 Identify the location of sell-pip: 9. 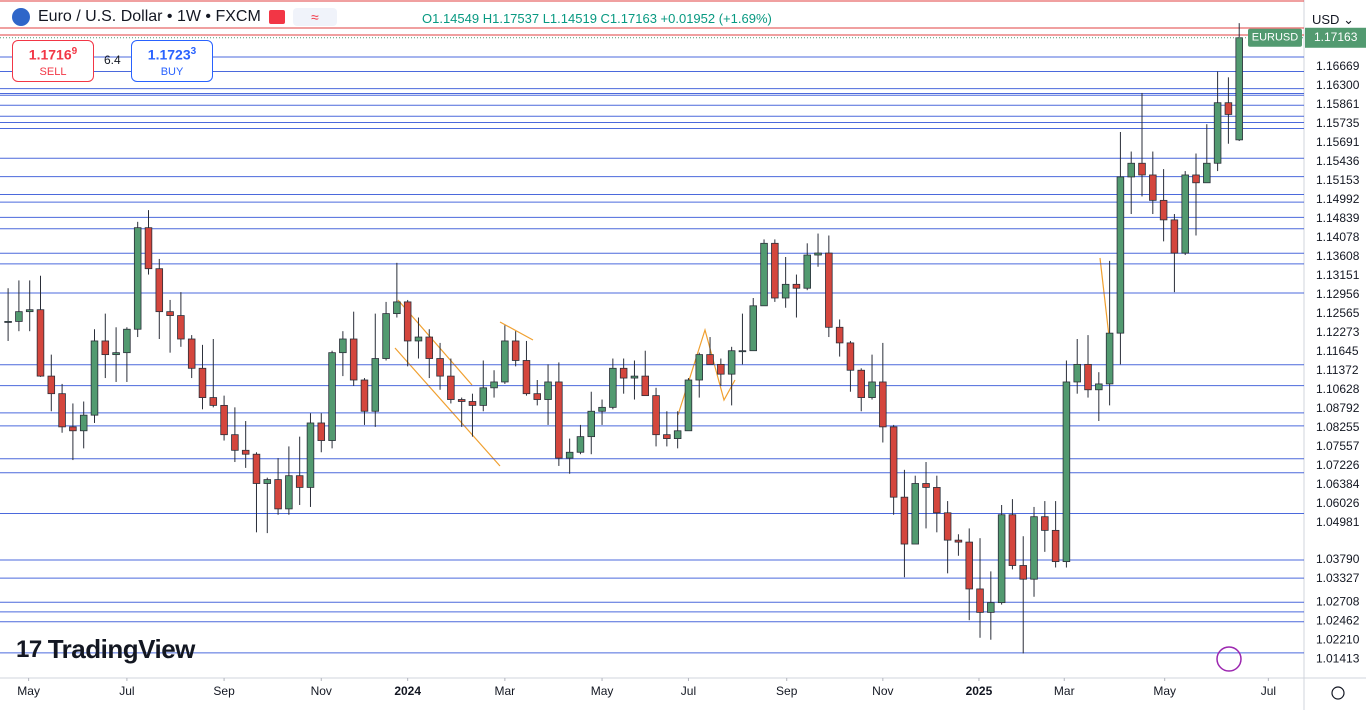
(74, 51).